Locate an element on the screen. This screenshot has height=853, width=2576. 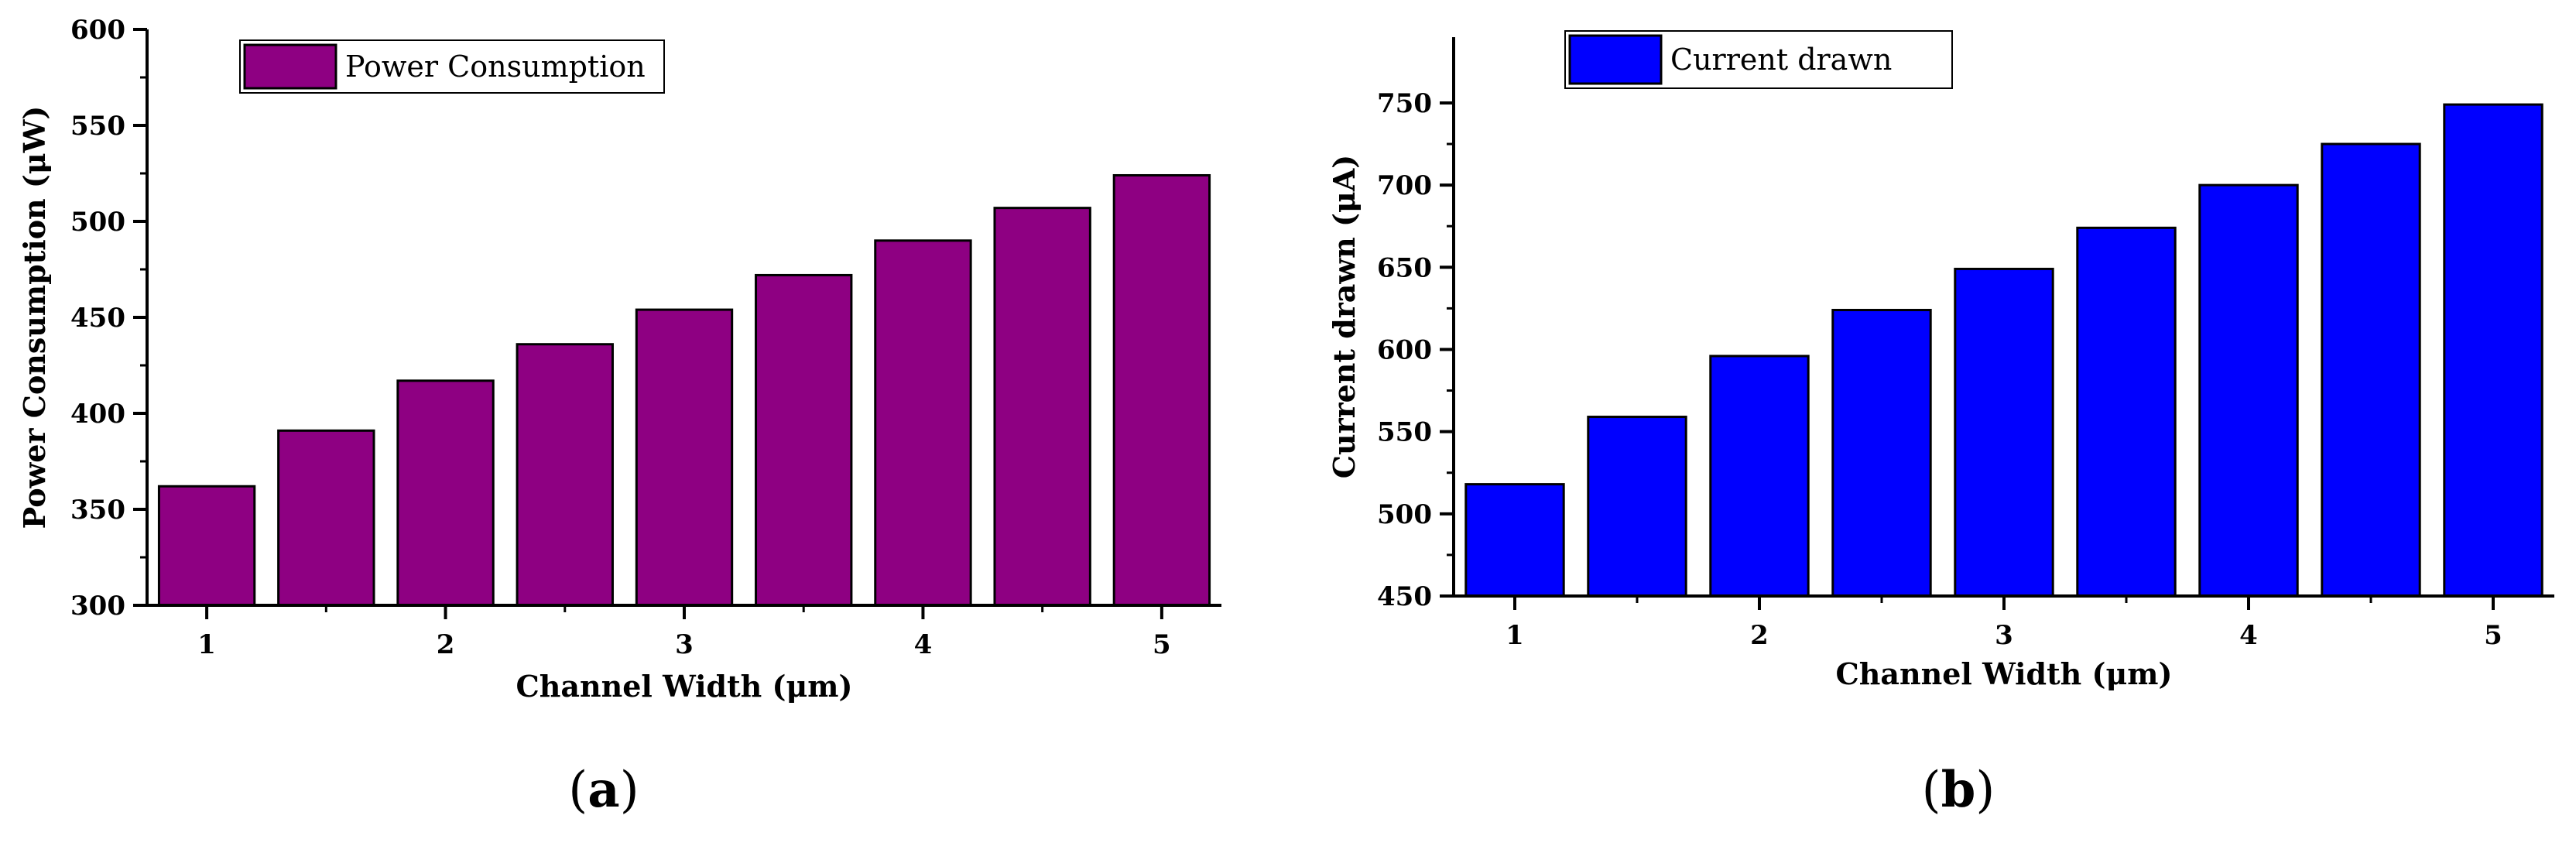
legend-label: Current drawn is located at coordinates (1781, 60).